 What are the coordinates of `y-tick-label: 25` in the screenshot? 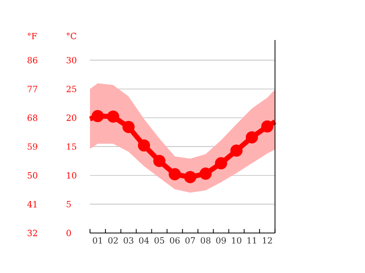 It's located at (71, 89).